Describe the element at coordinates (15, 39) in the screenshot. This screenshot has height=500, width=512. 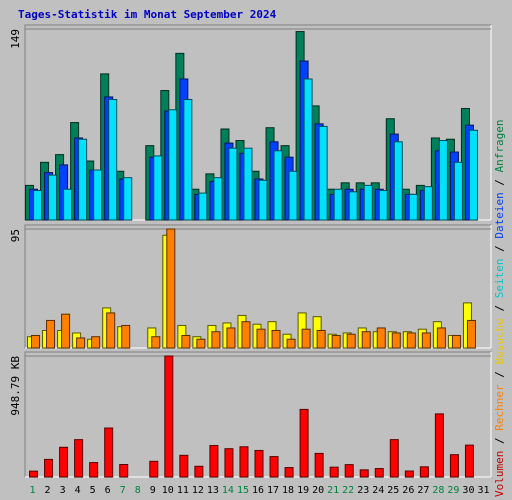
I see `y-tick-label-top: 149` at that location.